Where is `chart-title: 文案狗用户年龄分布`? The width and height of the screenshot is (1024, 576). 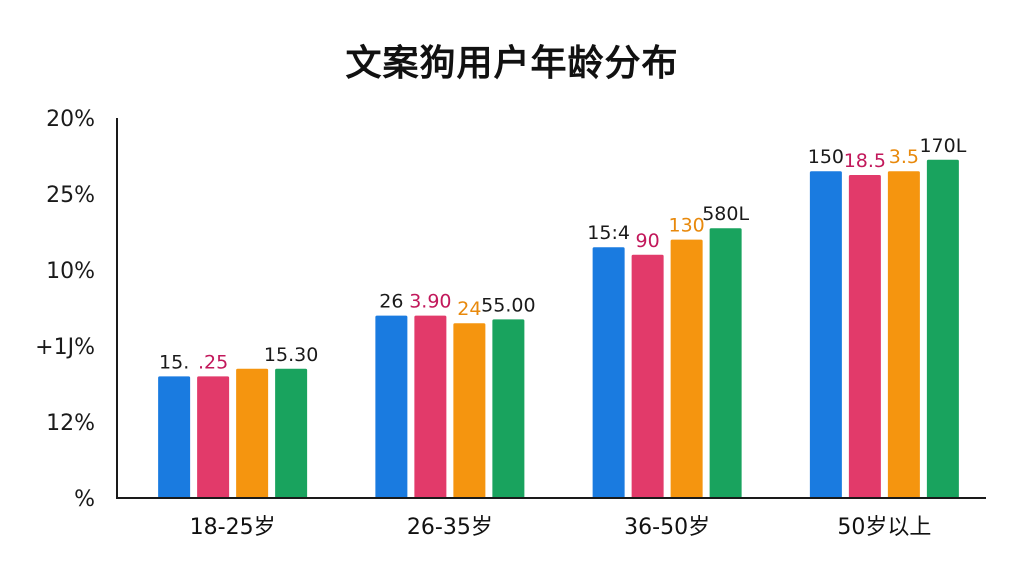 chart-title: 文案狗用户年龄分布 is located at coordinates (512, 63).